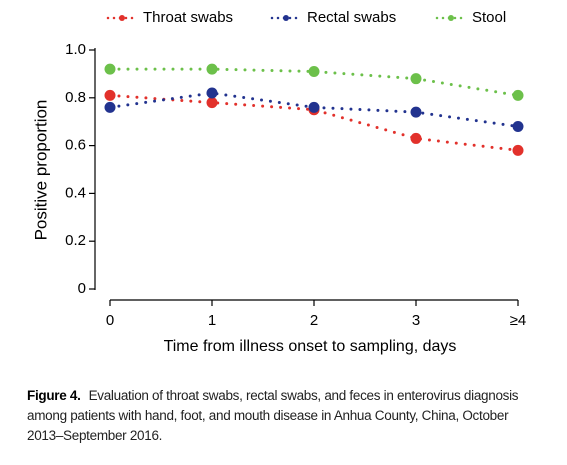 This screenshot has height=465, width=567. What do you see at coordinates (188, 17) in the screenshot?
I see `legend-label: Throat swabs` at bounding box center [188, 17].